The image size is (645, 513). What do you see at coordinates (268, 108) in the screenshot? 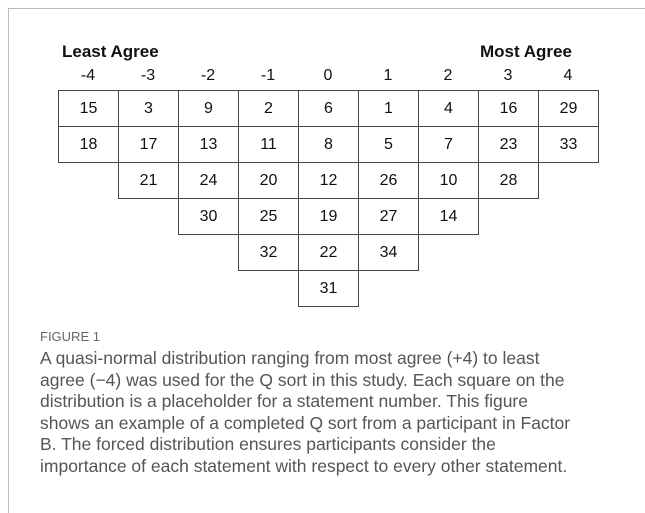
I see `grid-cell: 2` at bounding box center [268, 108].